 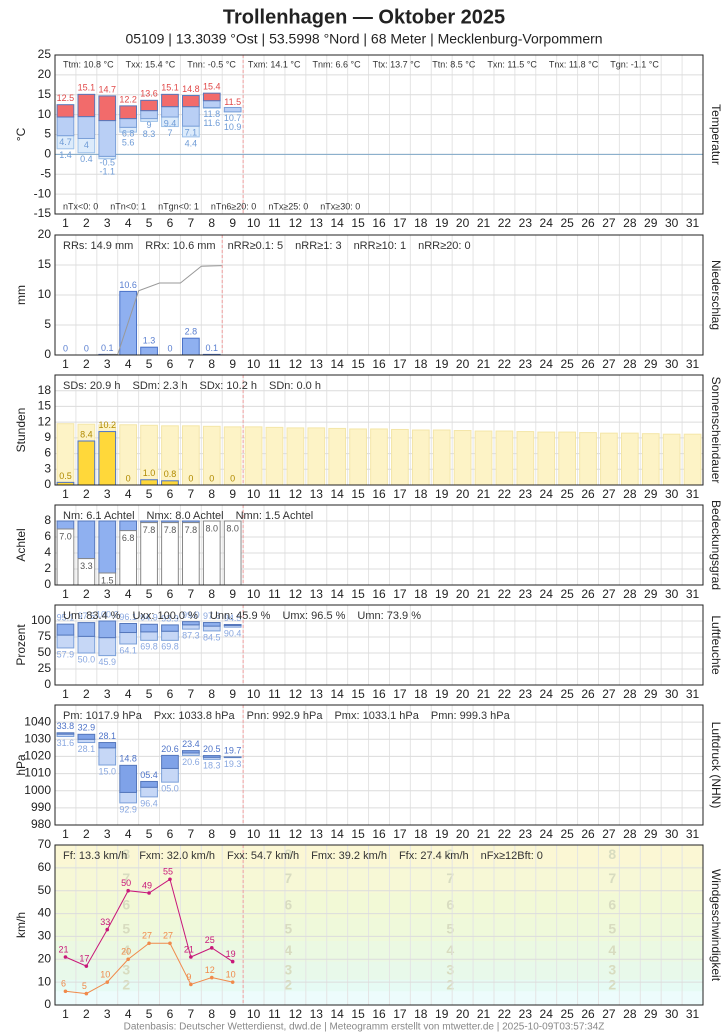 What do you see at coordinates (672, 594) in the screenshot?
I see `x-tick-label: 30` at bounding box center [672, 594].